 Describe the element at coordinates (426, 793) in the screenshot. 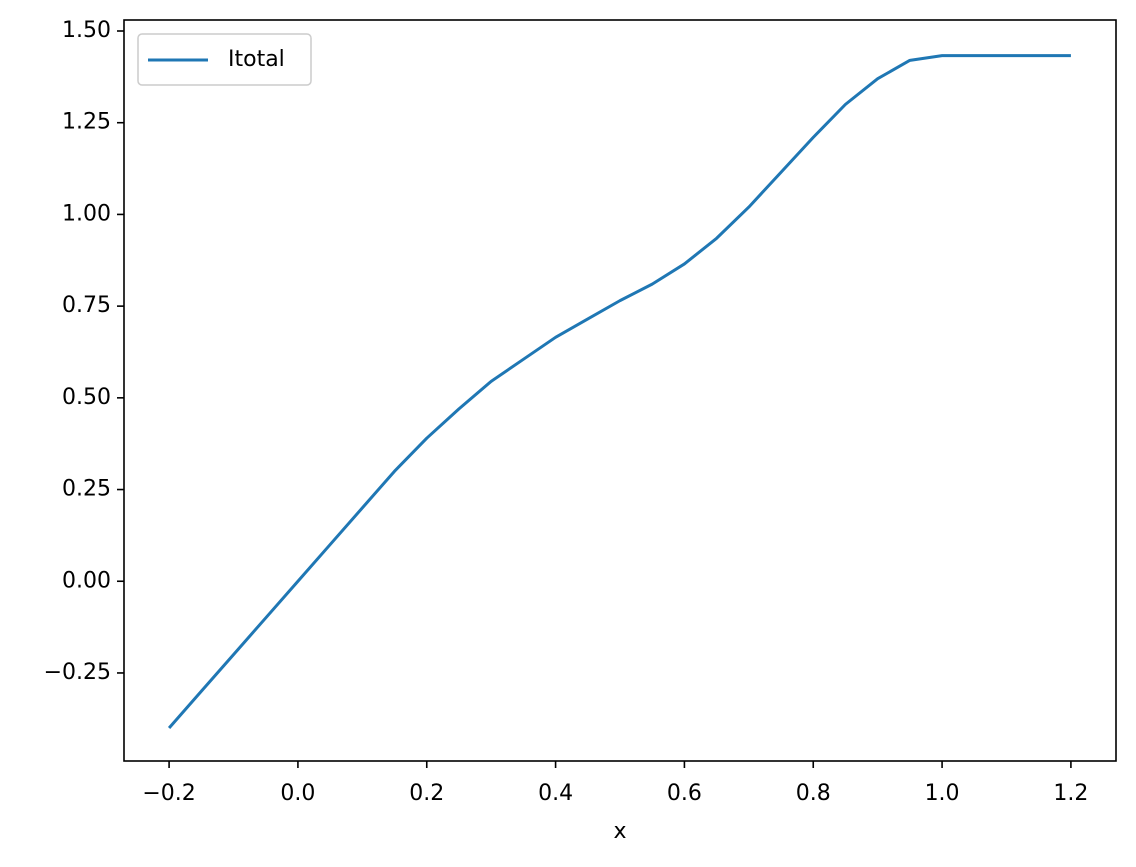

I see `x-tick-label: 0.2` at that location.